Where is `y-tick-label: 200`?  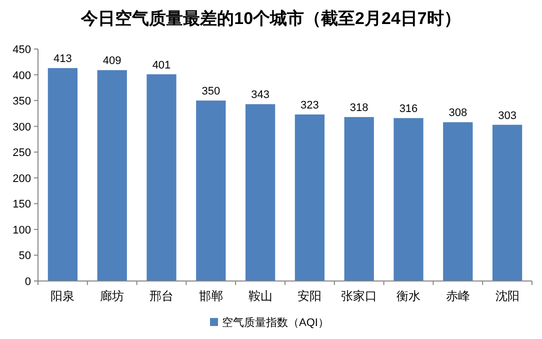 y-tick-label: 200 is located at coordinates (21, 178).